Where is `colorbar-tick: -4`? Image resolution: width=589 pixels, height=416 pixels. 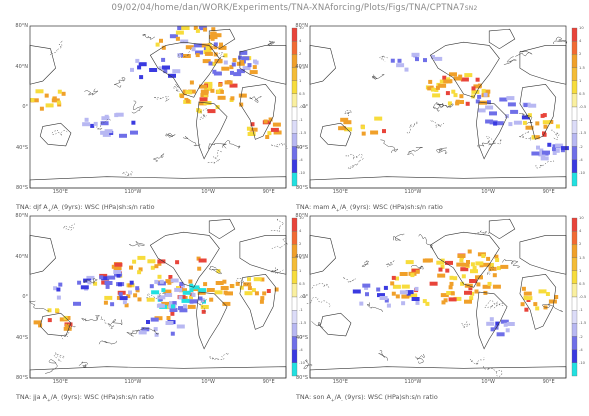 colorbar-tick: -4 is located at coordinates (581, 159).